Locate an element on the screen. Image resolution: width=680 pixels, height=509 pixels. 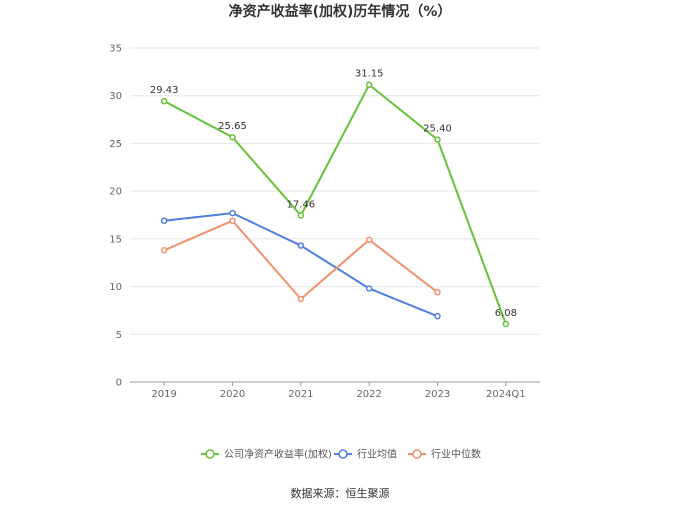
y-tick-label: 20 is located at coordinates (115, 192).